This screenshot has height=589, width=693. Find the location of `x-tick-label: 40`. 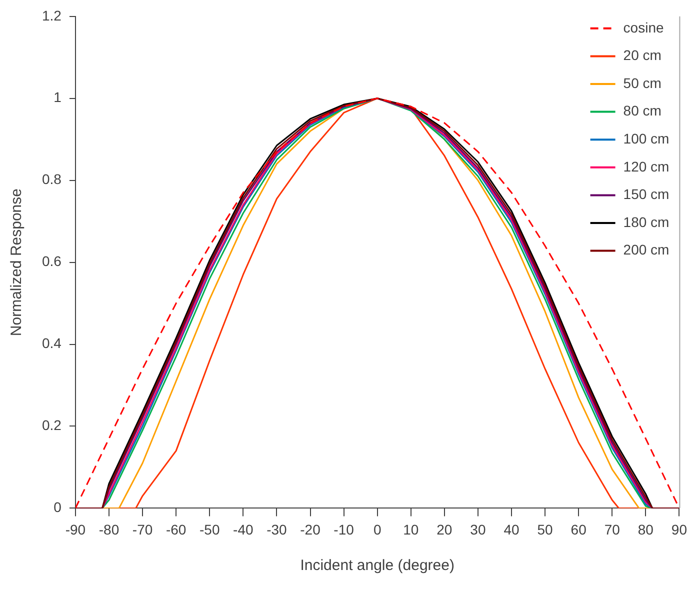

x-tick-label: 40 is located at coordinates (512, 529).